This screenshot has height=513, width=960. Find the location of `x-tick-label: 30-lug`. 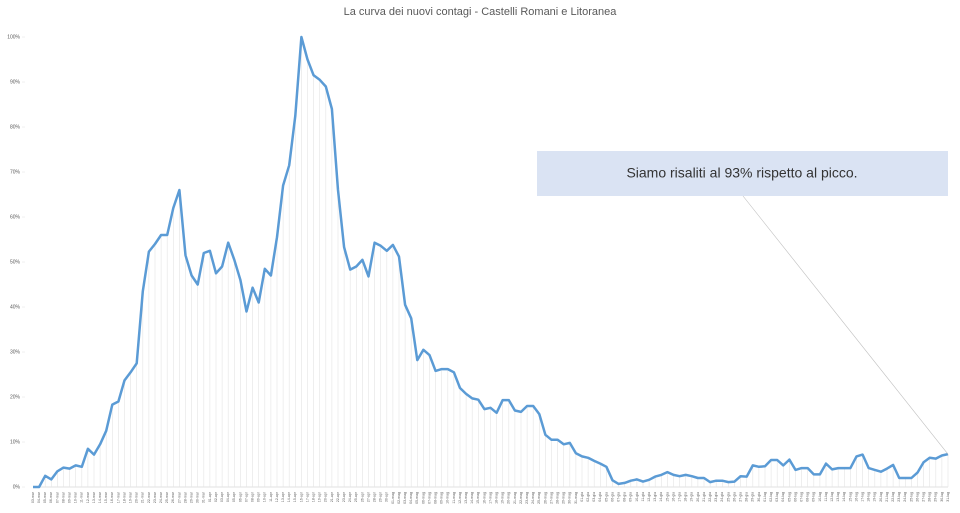

x-tick-label: 30-lug is located at coordinates (942, 497).